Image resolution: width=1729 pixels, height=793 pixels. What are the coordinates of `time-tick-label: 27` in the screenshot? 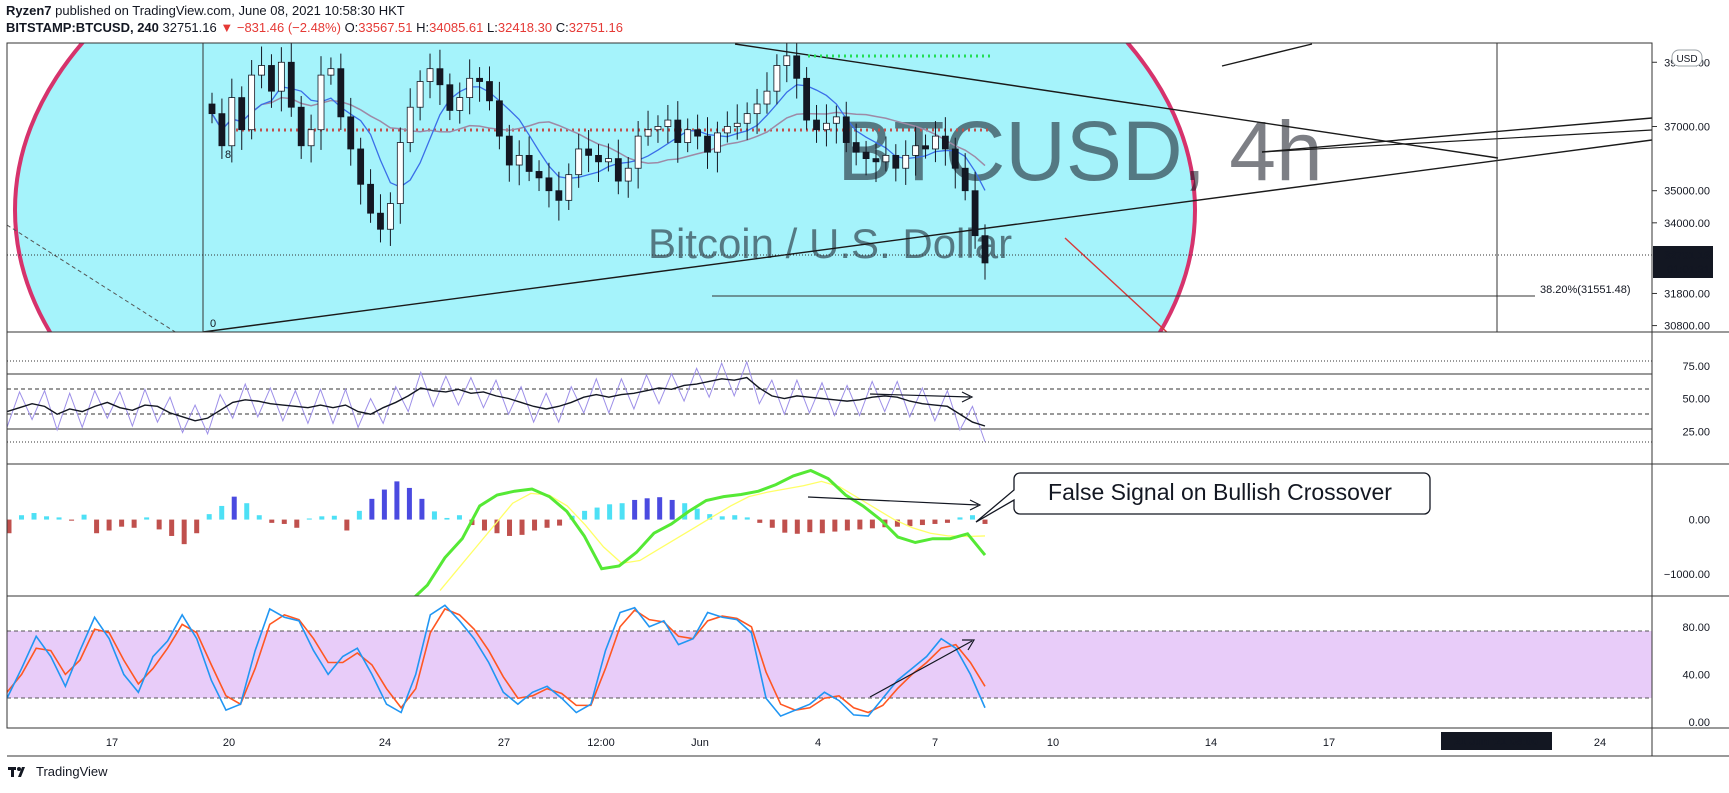 It's located at (504, 743).